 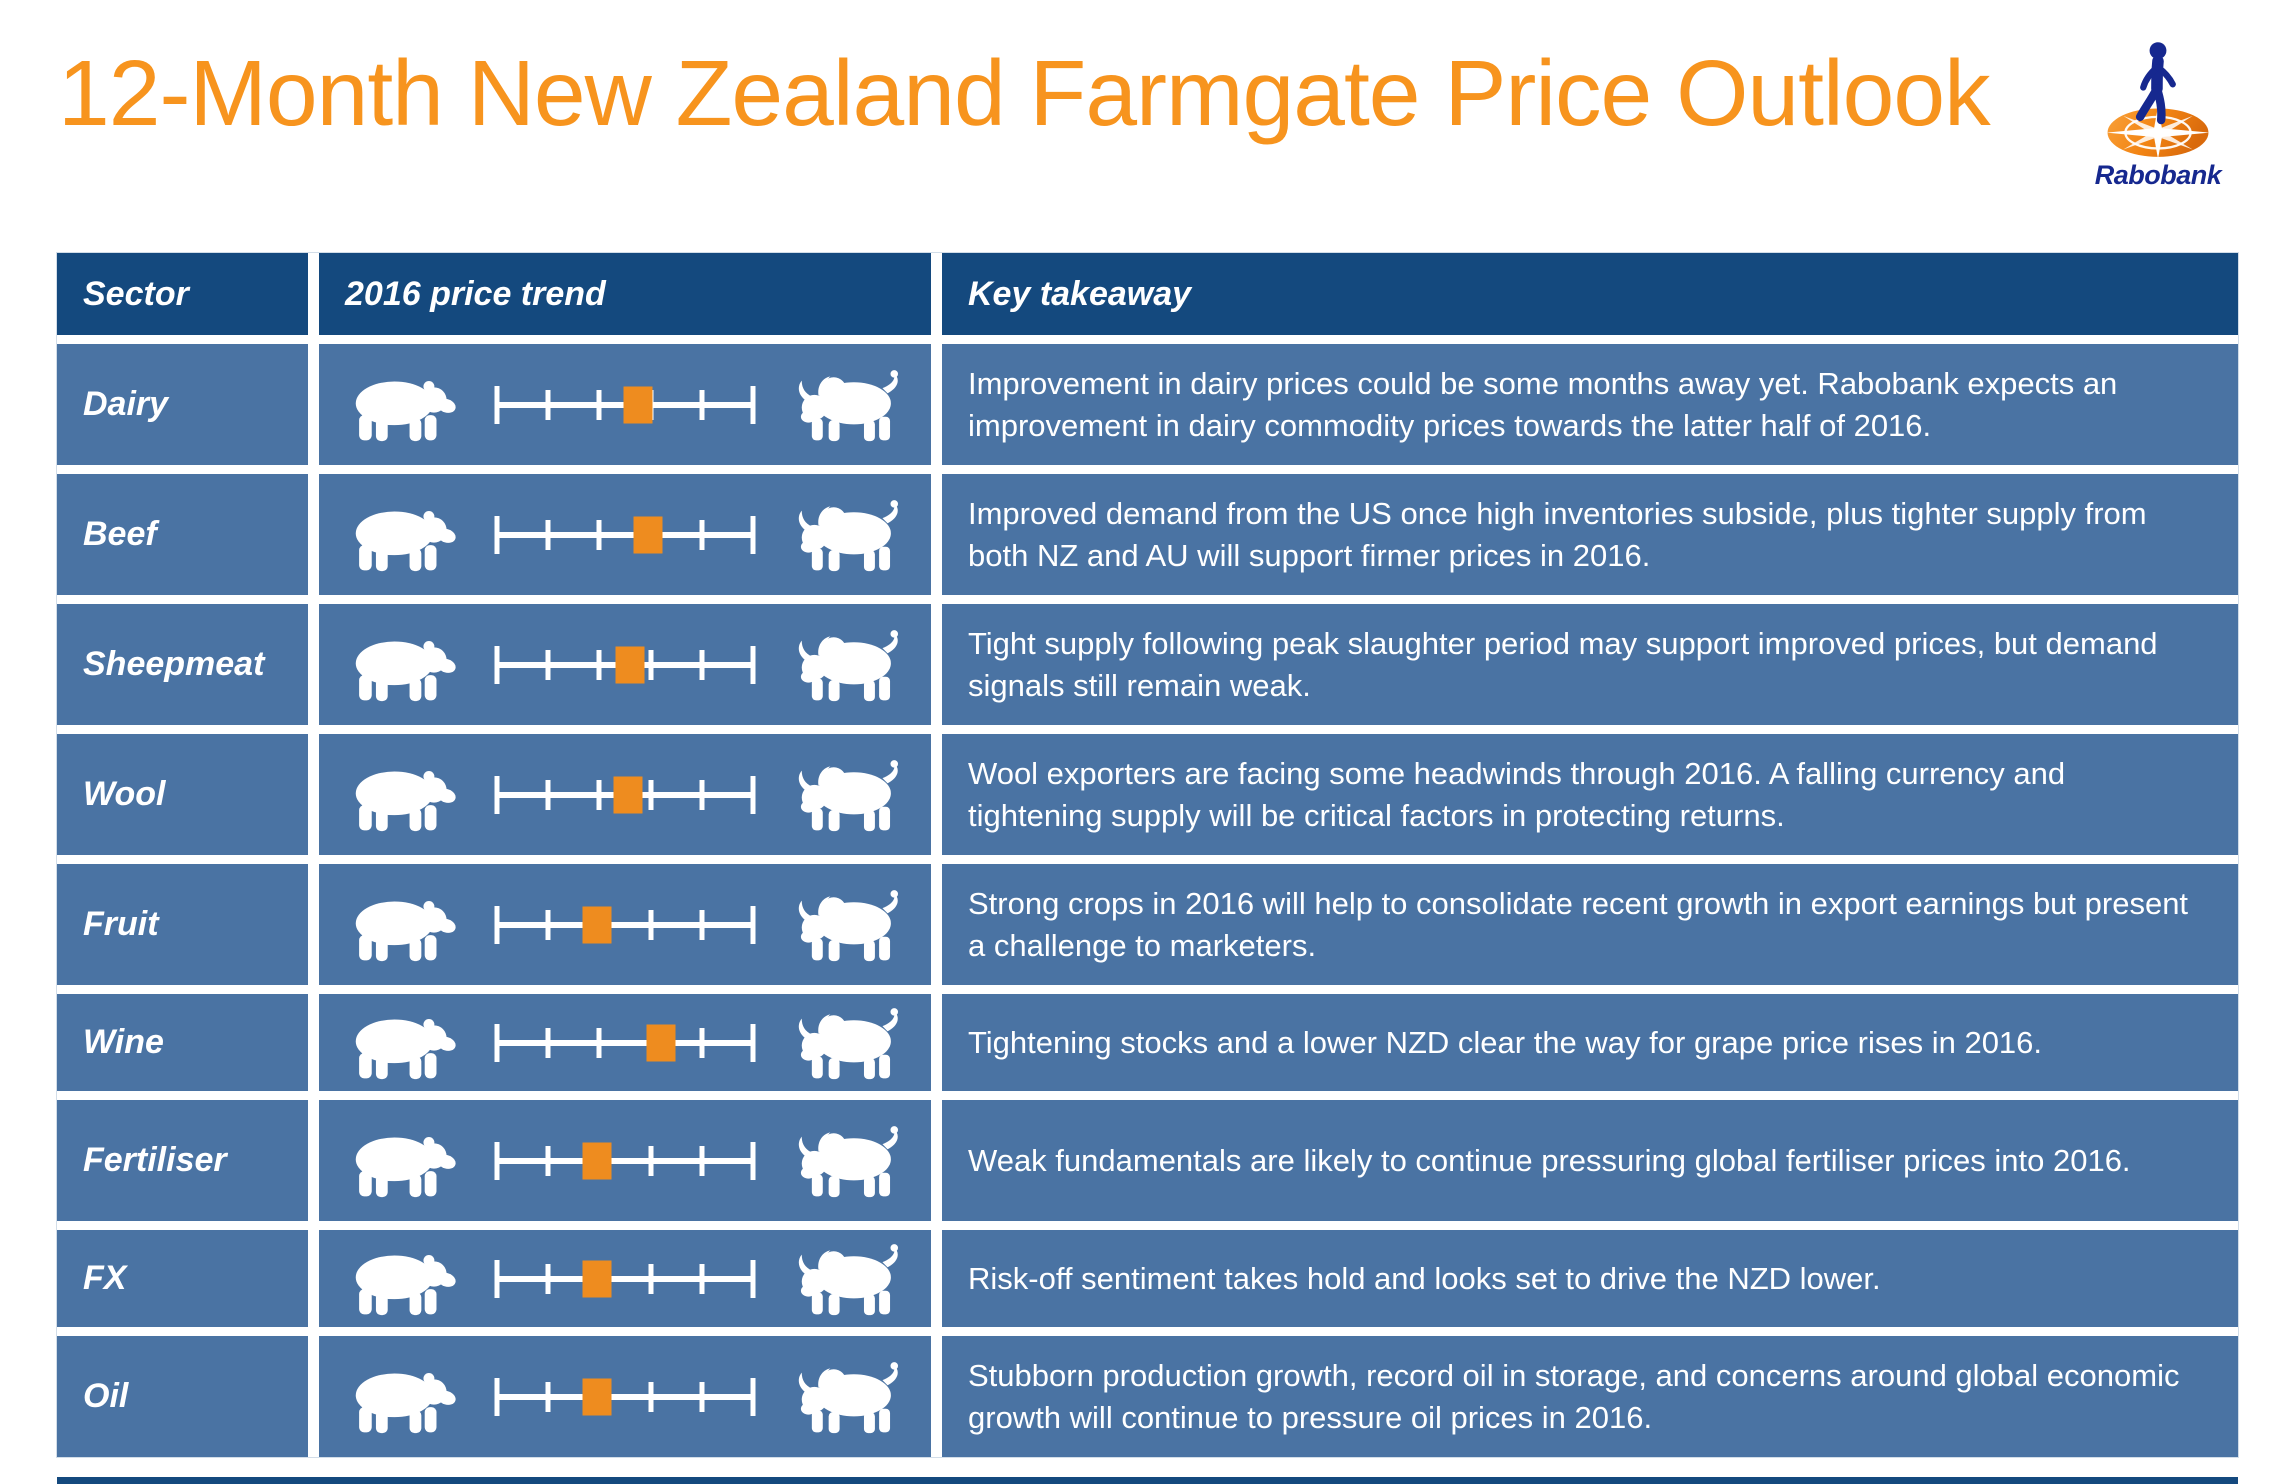 What do you see at coordinates (124, 794) in the screenshot?
I see `sector-label: Wool` at bounding box center [124, 794].